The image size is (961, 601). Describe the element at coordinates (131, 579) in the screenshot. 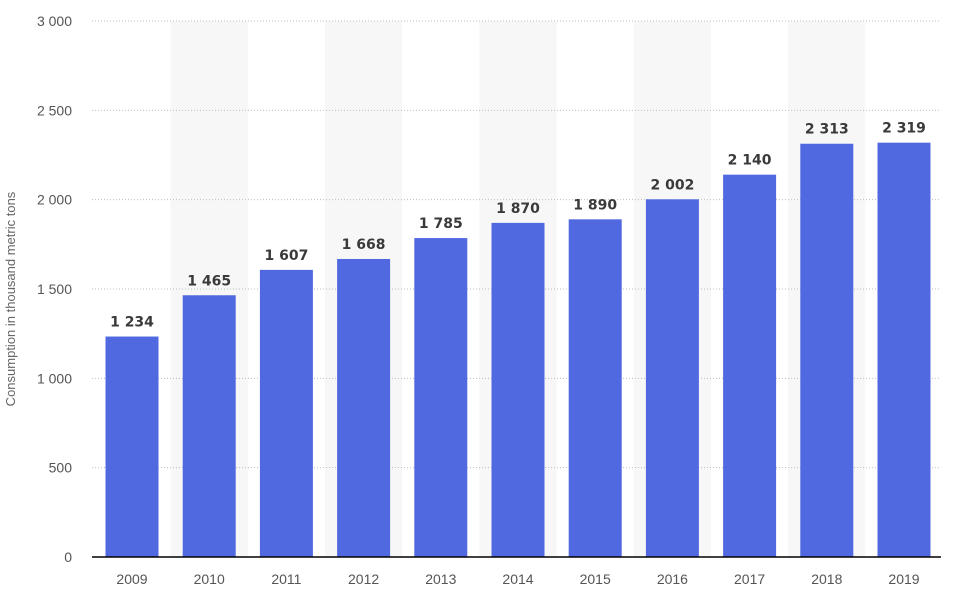

I see `x-tick-label-2009: 2009` at that location.